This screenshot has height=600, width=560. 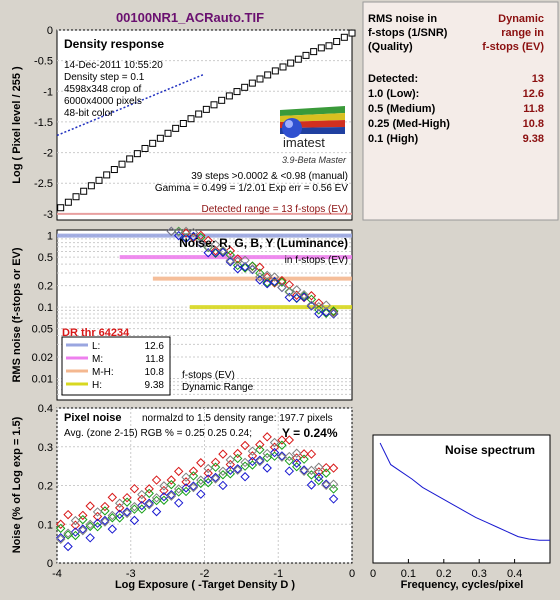 What do you see at coordinates (50, 564) in the screenshot?
I see `pixel-ytick-label: 0` at bounding box center [50, 564].